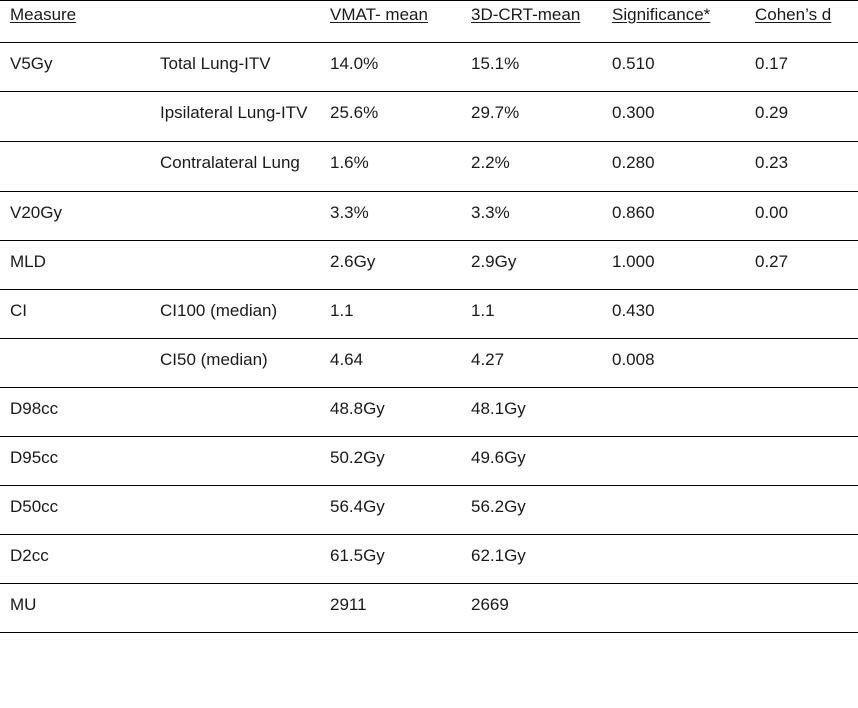 Image resolution: width=858 pixels, height=708 pixels. Describe the element at coordinates (633, 212) in the screenshot. I see `cell-significance: 0.860` at that location.